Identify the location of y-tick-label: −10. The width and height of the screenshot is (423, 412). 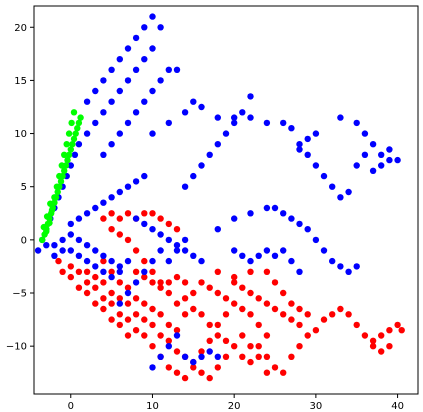
(16, 347).